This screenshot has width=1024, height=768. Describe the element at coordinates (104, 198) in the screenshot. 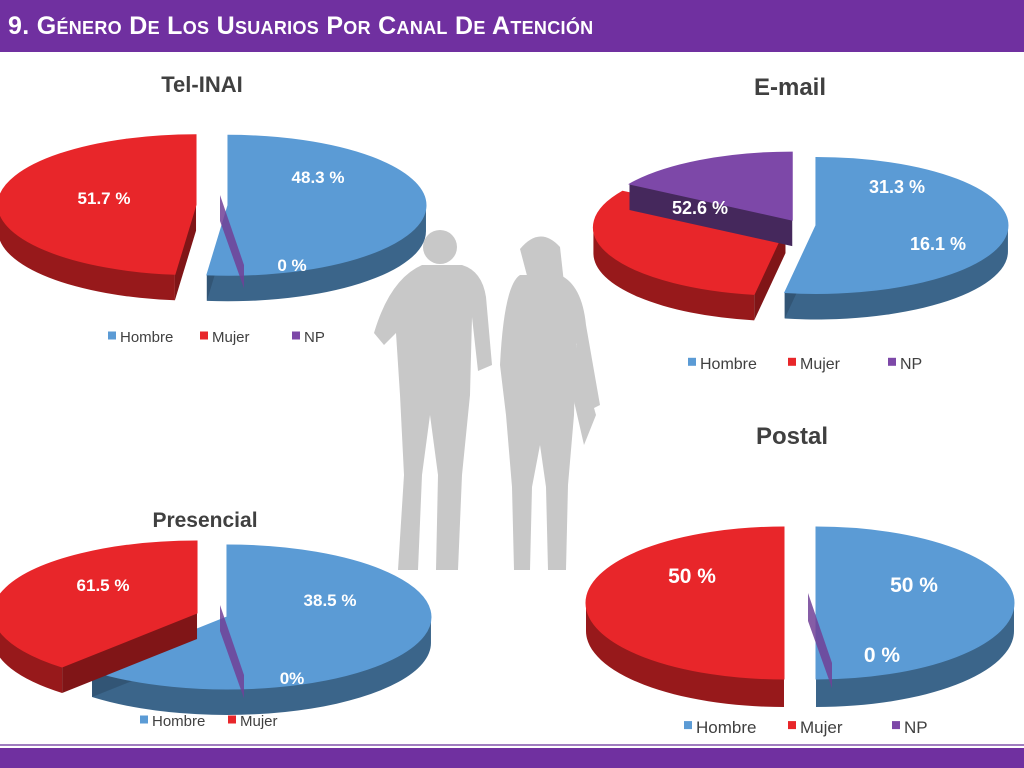

I see `data-label-hombre: 51.7 %` at that location.